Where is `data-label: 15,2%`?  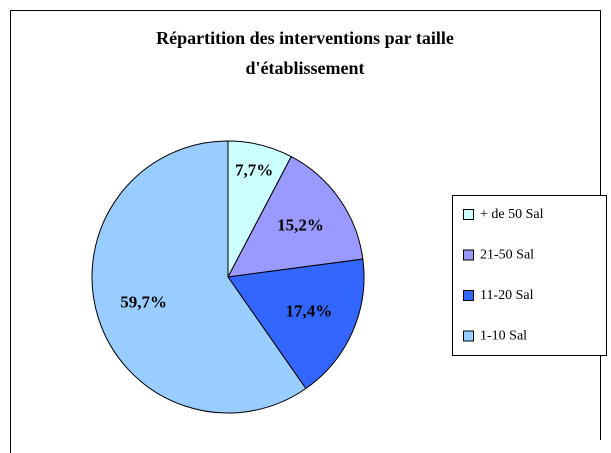 data-label: 15,2% is located at coordinates (300, 224).